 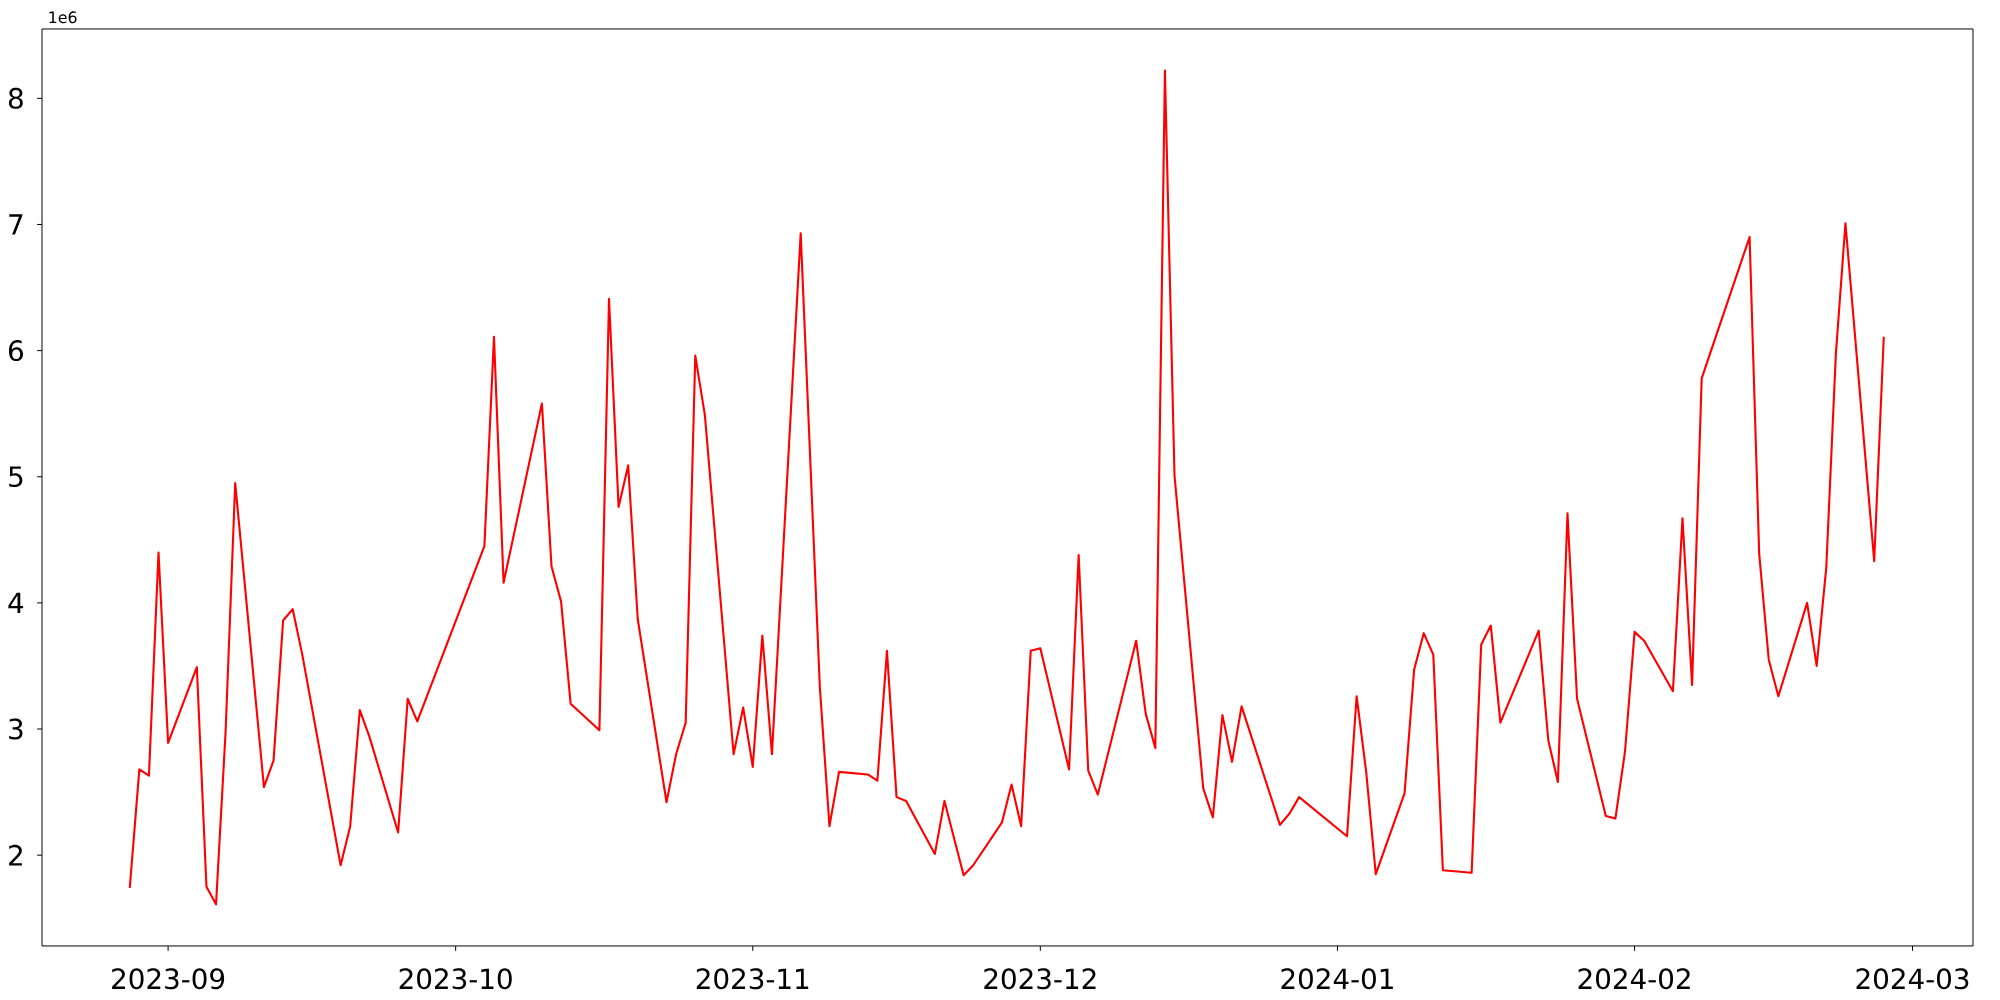 What do you see at coordinates (1912, 979) in the screenshot?
I see `x-tick-label: 2024-03` at bounding box center [1912, 979].